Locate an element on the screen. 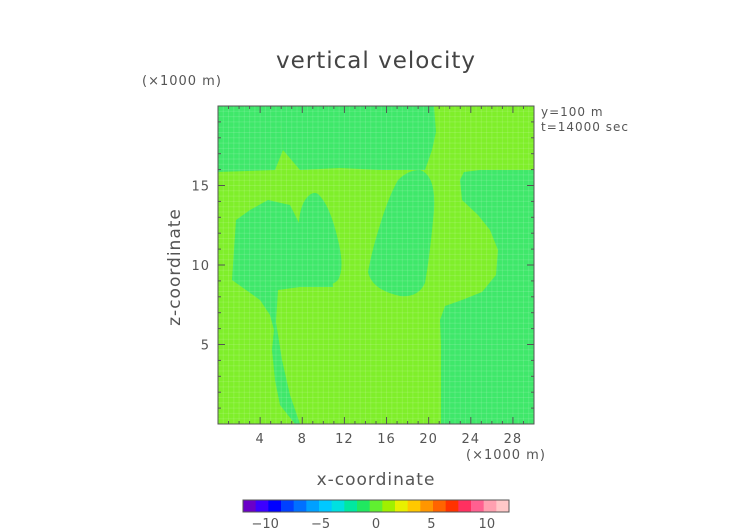 The height and width of the screenshot is (532, 752). region-top-band is located at coordinates (358, 138).